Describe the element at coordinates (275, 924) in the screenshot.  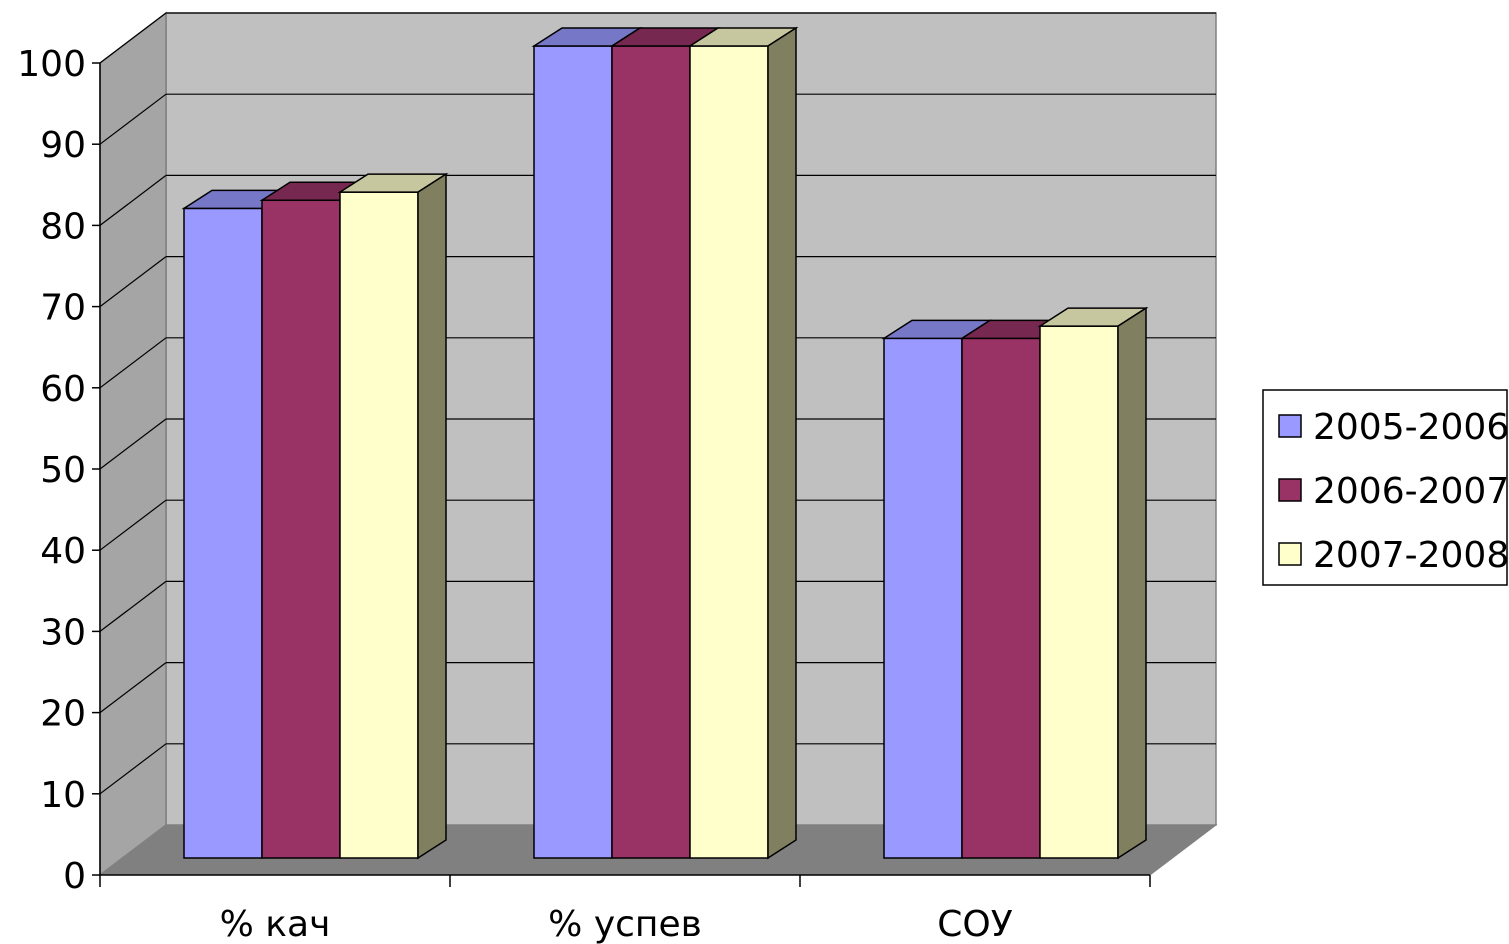
I see `x-tick-label: % кач` at that location.